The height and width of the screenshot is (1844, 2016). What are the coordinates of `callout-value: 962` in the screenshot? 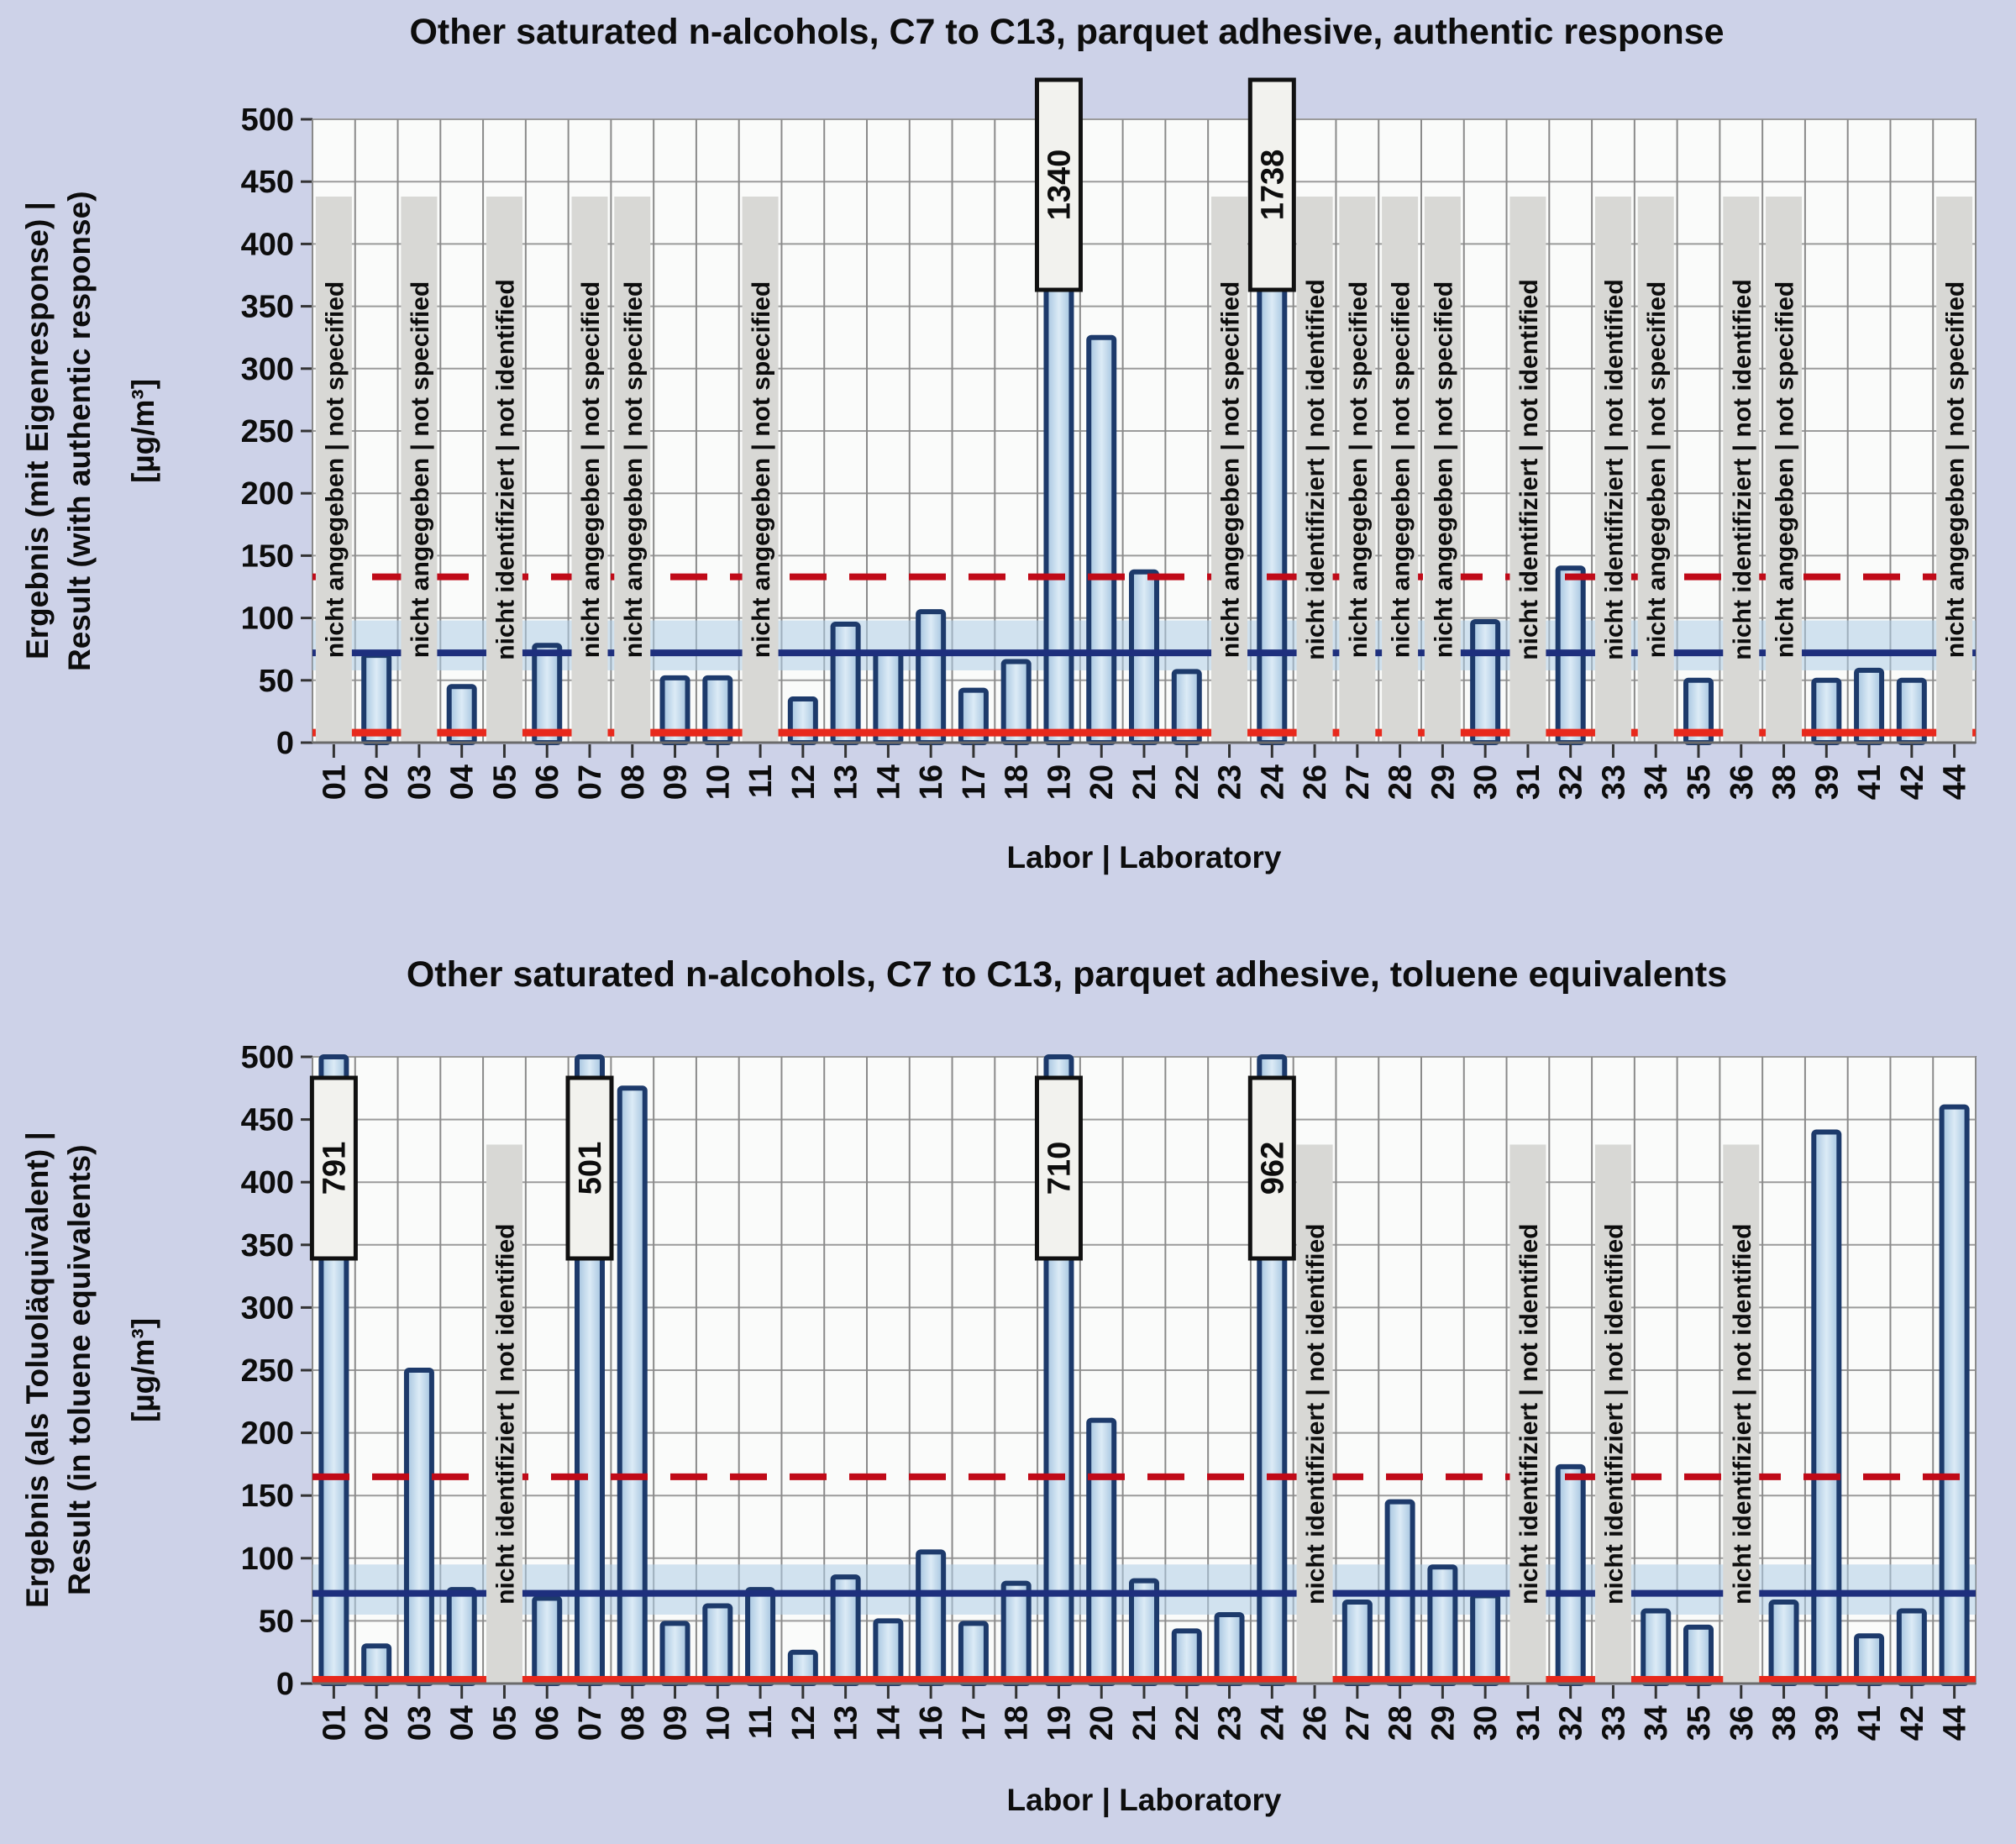 It's located at (1272, 1168).